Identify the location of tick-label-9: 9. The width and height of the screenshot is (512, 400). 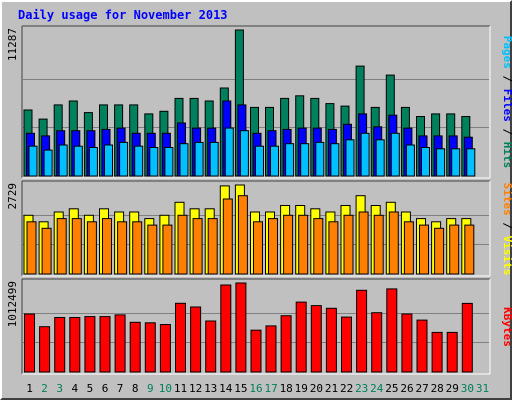
(150, 388).